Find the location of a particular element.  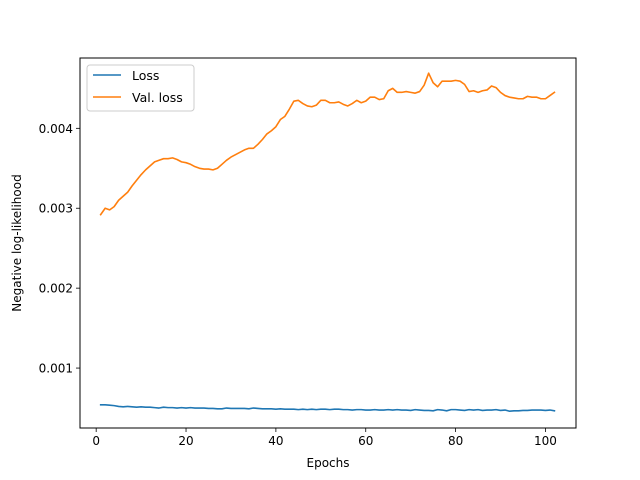

x-tick-label: 40 is located at coordinates (275, 441).